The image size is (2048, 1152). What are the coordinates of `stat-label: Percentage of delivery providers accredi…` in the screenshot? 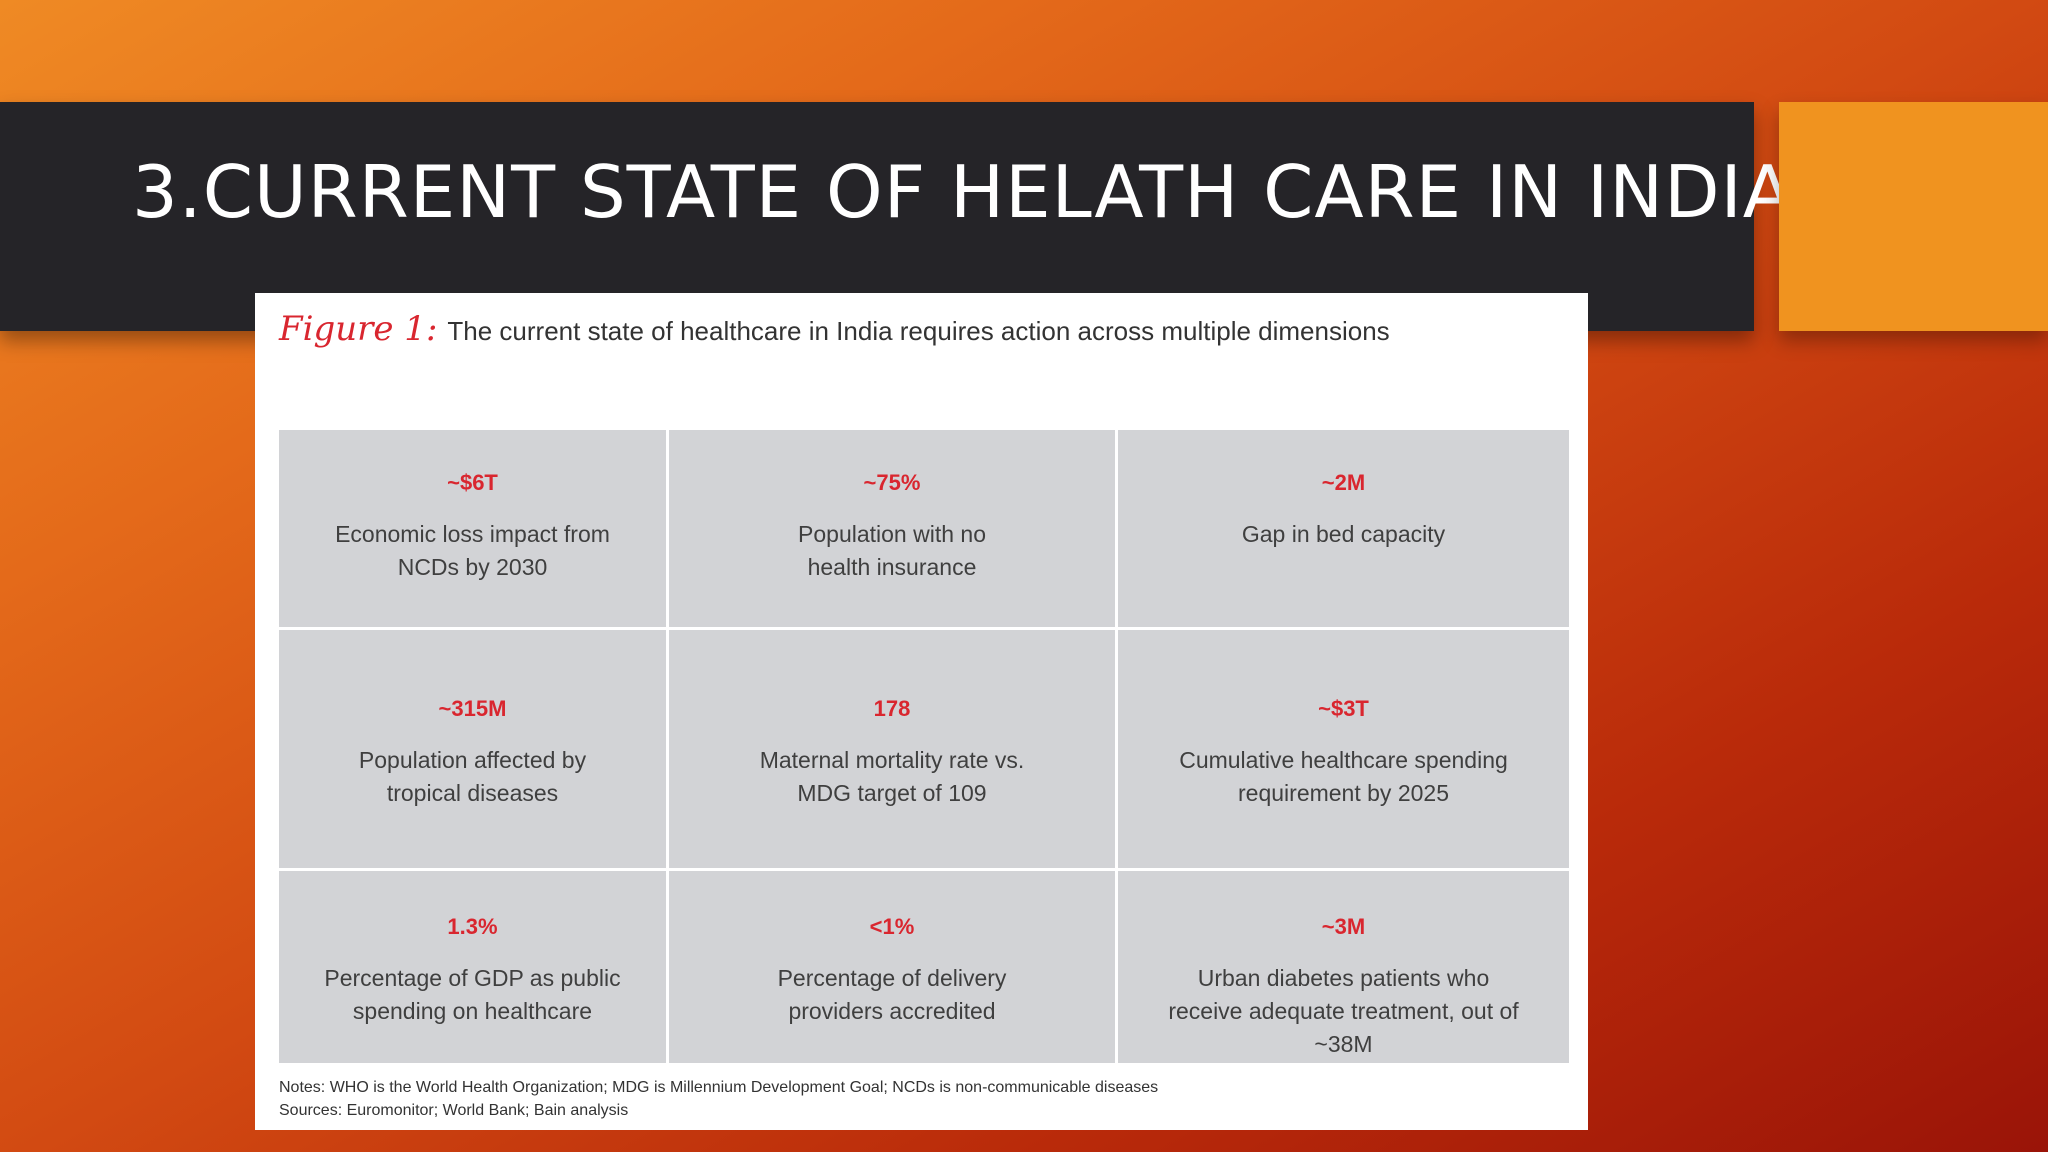 It's located at (892, 994).